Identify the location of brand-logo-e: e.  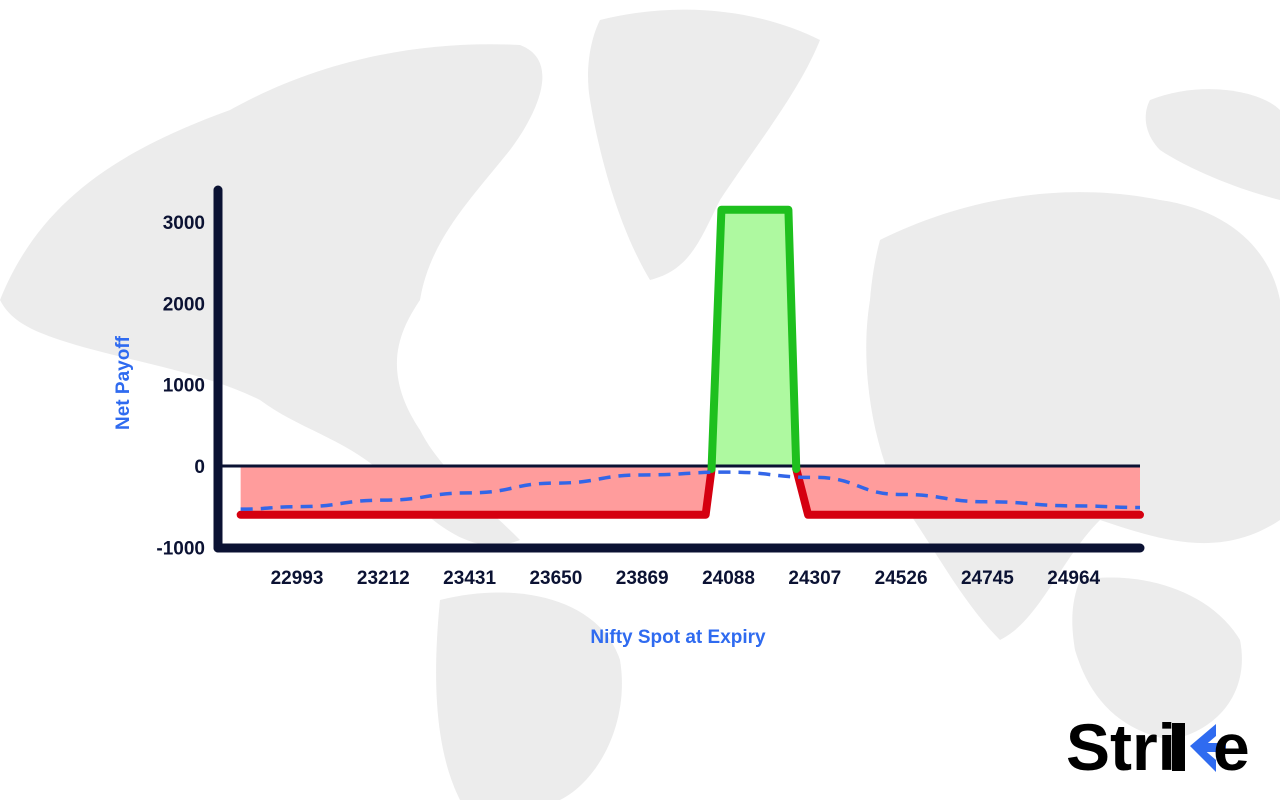
(1231, 747).